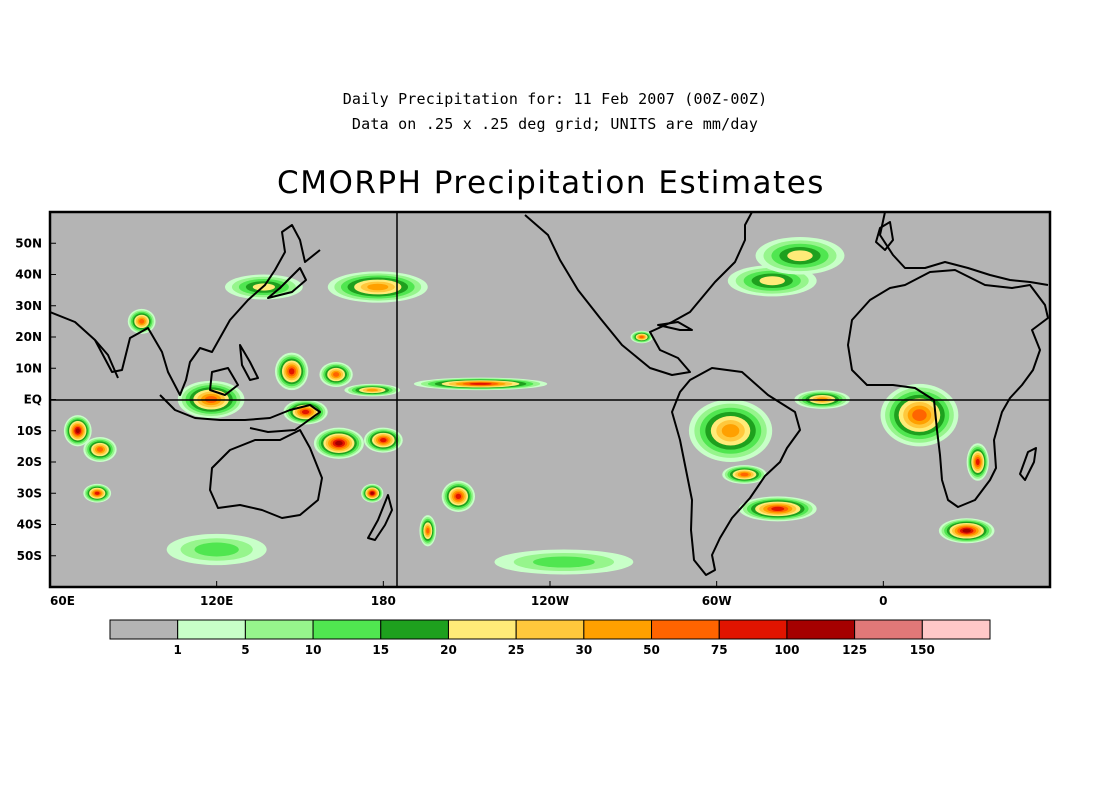 This screenshot has width=1100, height=800. What do you see at coordinates (178, 650) in the screenshot?
I see `colorbar-label: 1` at bounding box center [178, 650].